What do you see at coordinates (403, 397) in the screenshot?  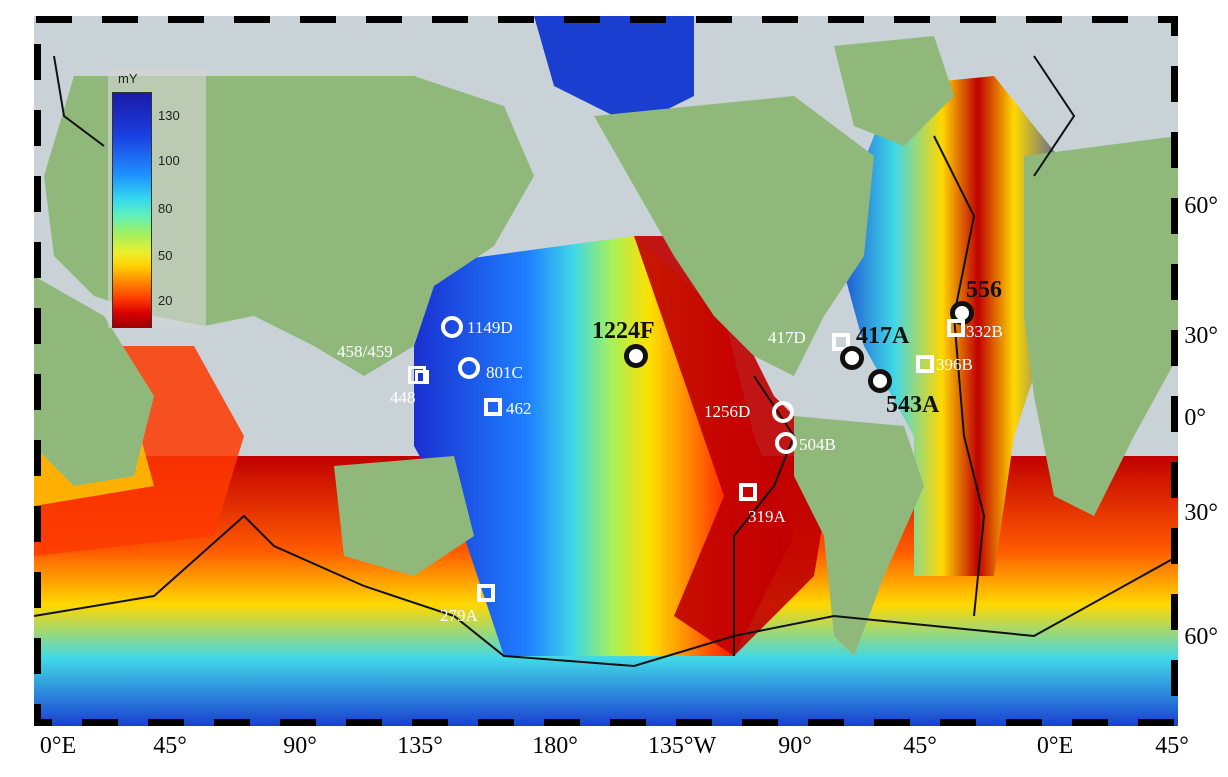 I see `site-label-448: 448` at bounding box center [403, 397].